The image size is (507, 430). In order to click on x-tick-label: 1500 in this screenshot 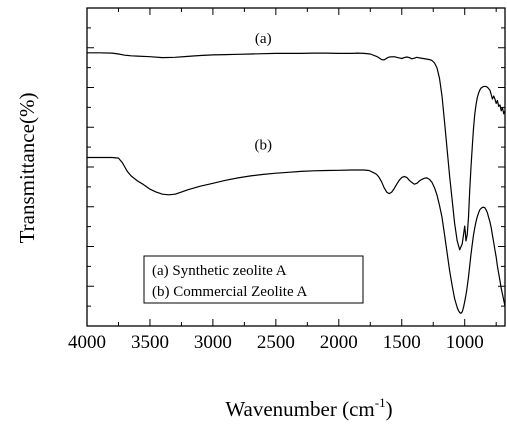, I will do `click(402, 342)`.